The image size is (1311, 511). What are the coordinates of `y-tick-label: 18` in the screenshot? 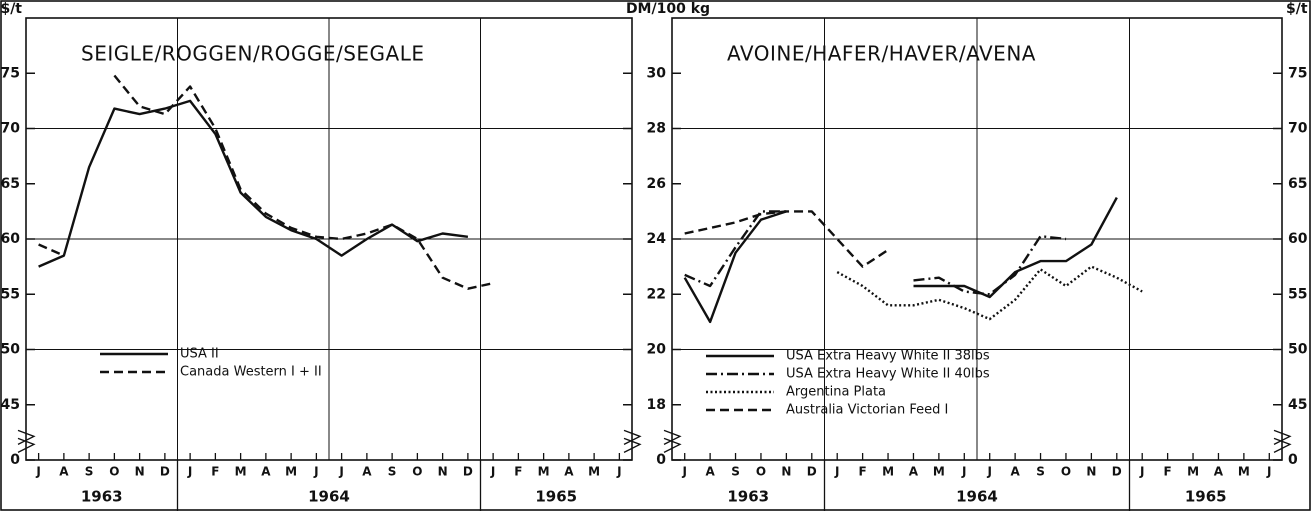 It's located at (656, 405).